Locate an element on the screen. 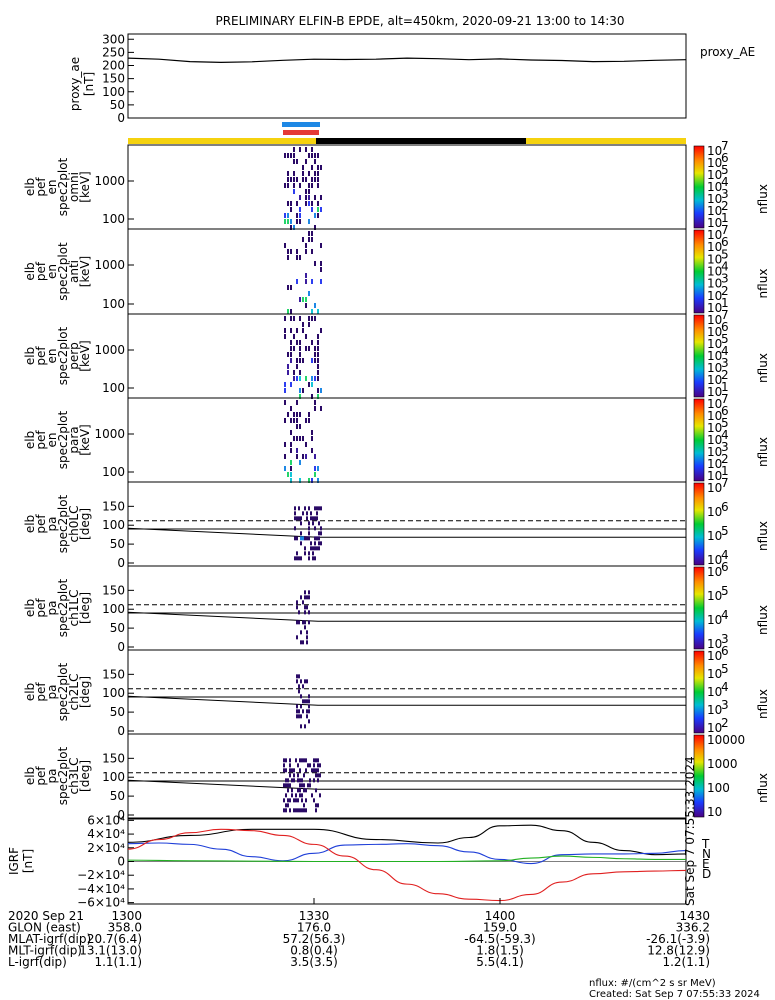  igrf-tick-label: 2×10⁴ is located at coordinates (106, 848).